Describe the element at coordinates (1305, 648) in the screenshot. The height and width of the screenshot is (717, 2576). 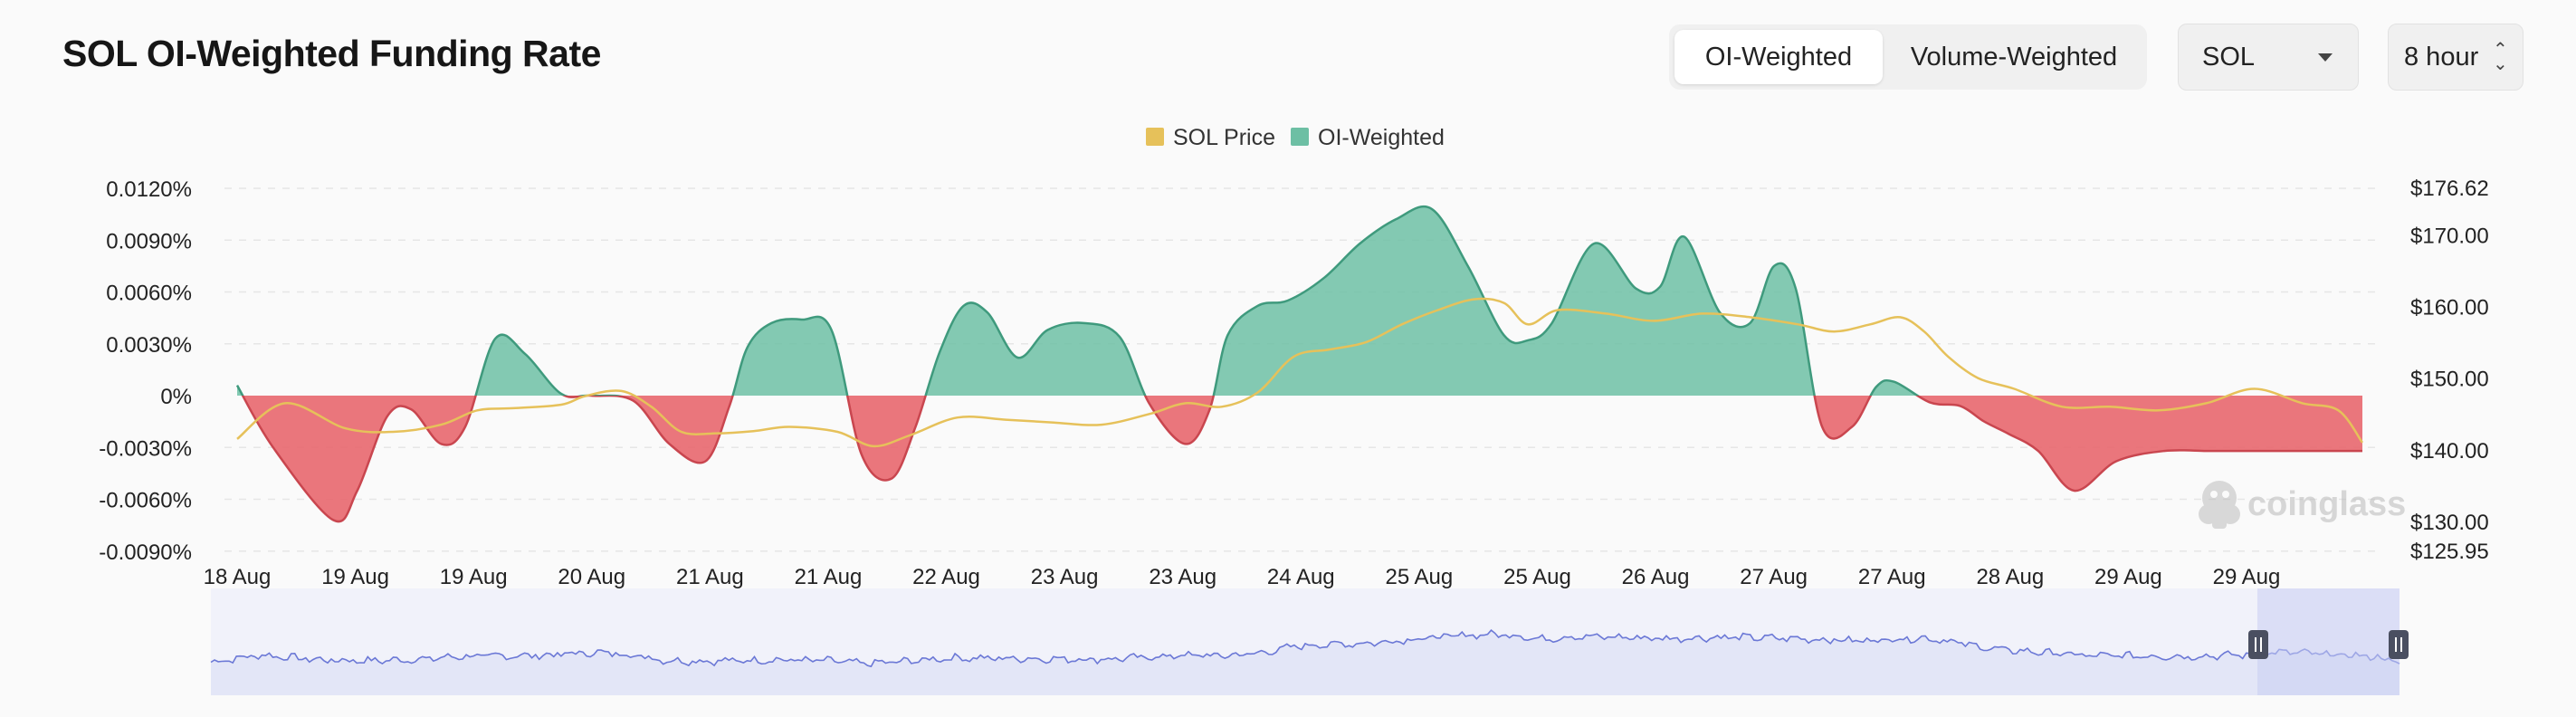
I see `navigator-line` at that location.